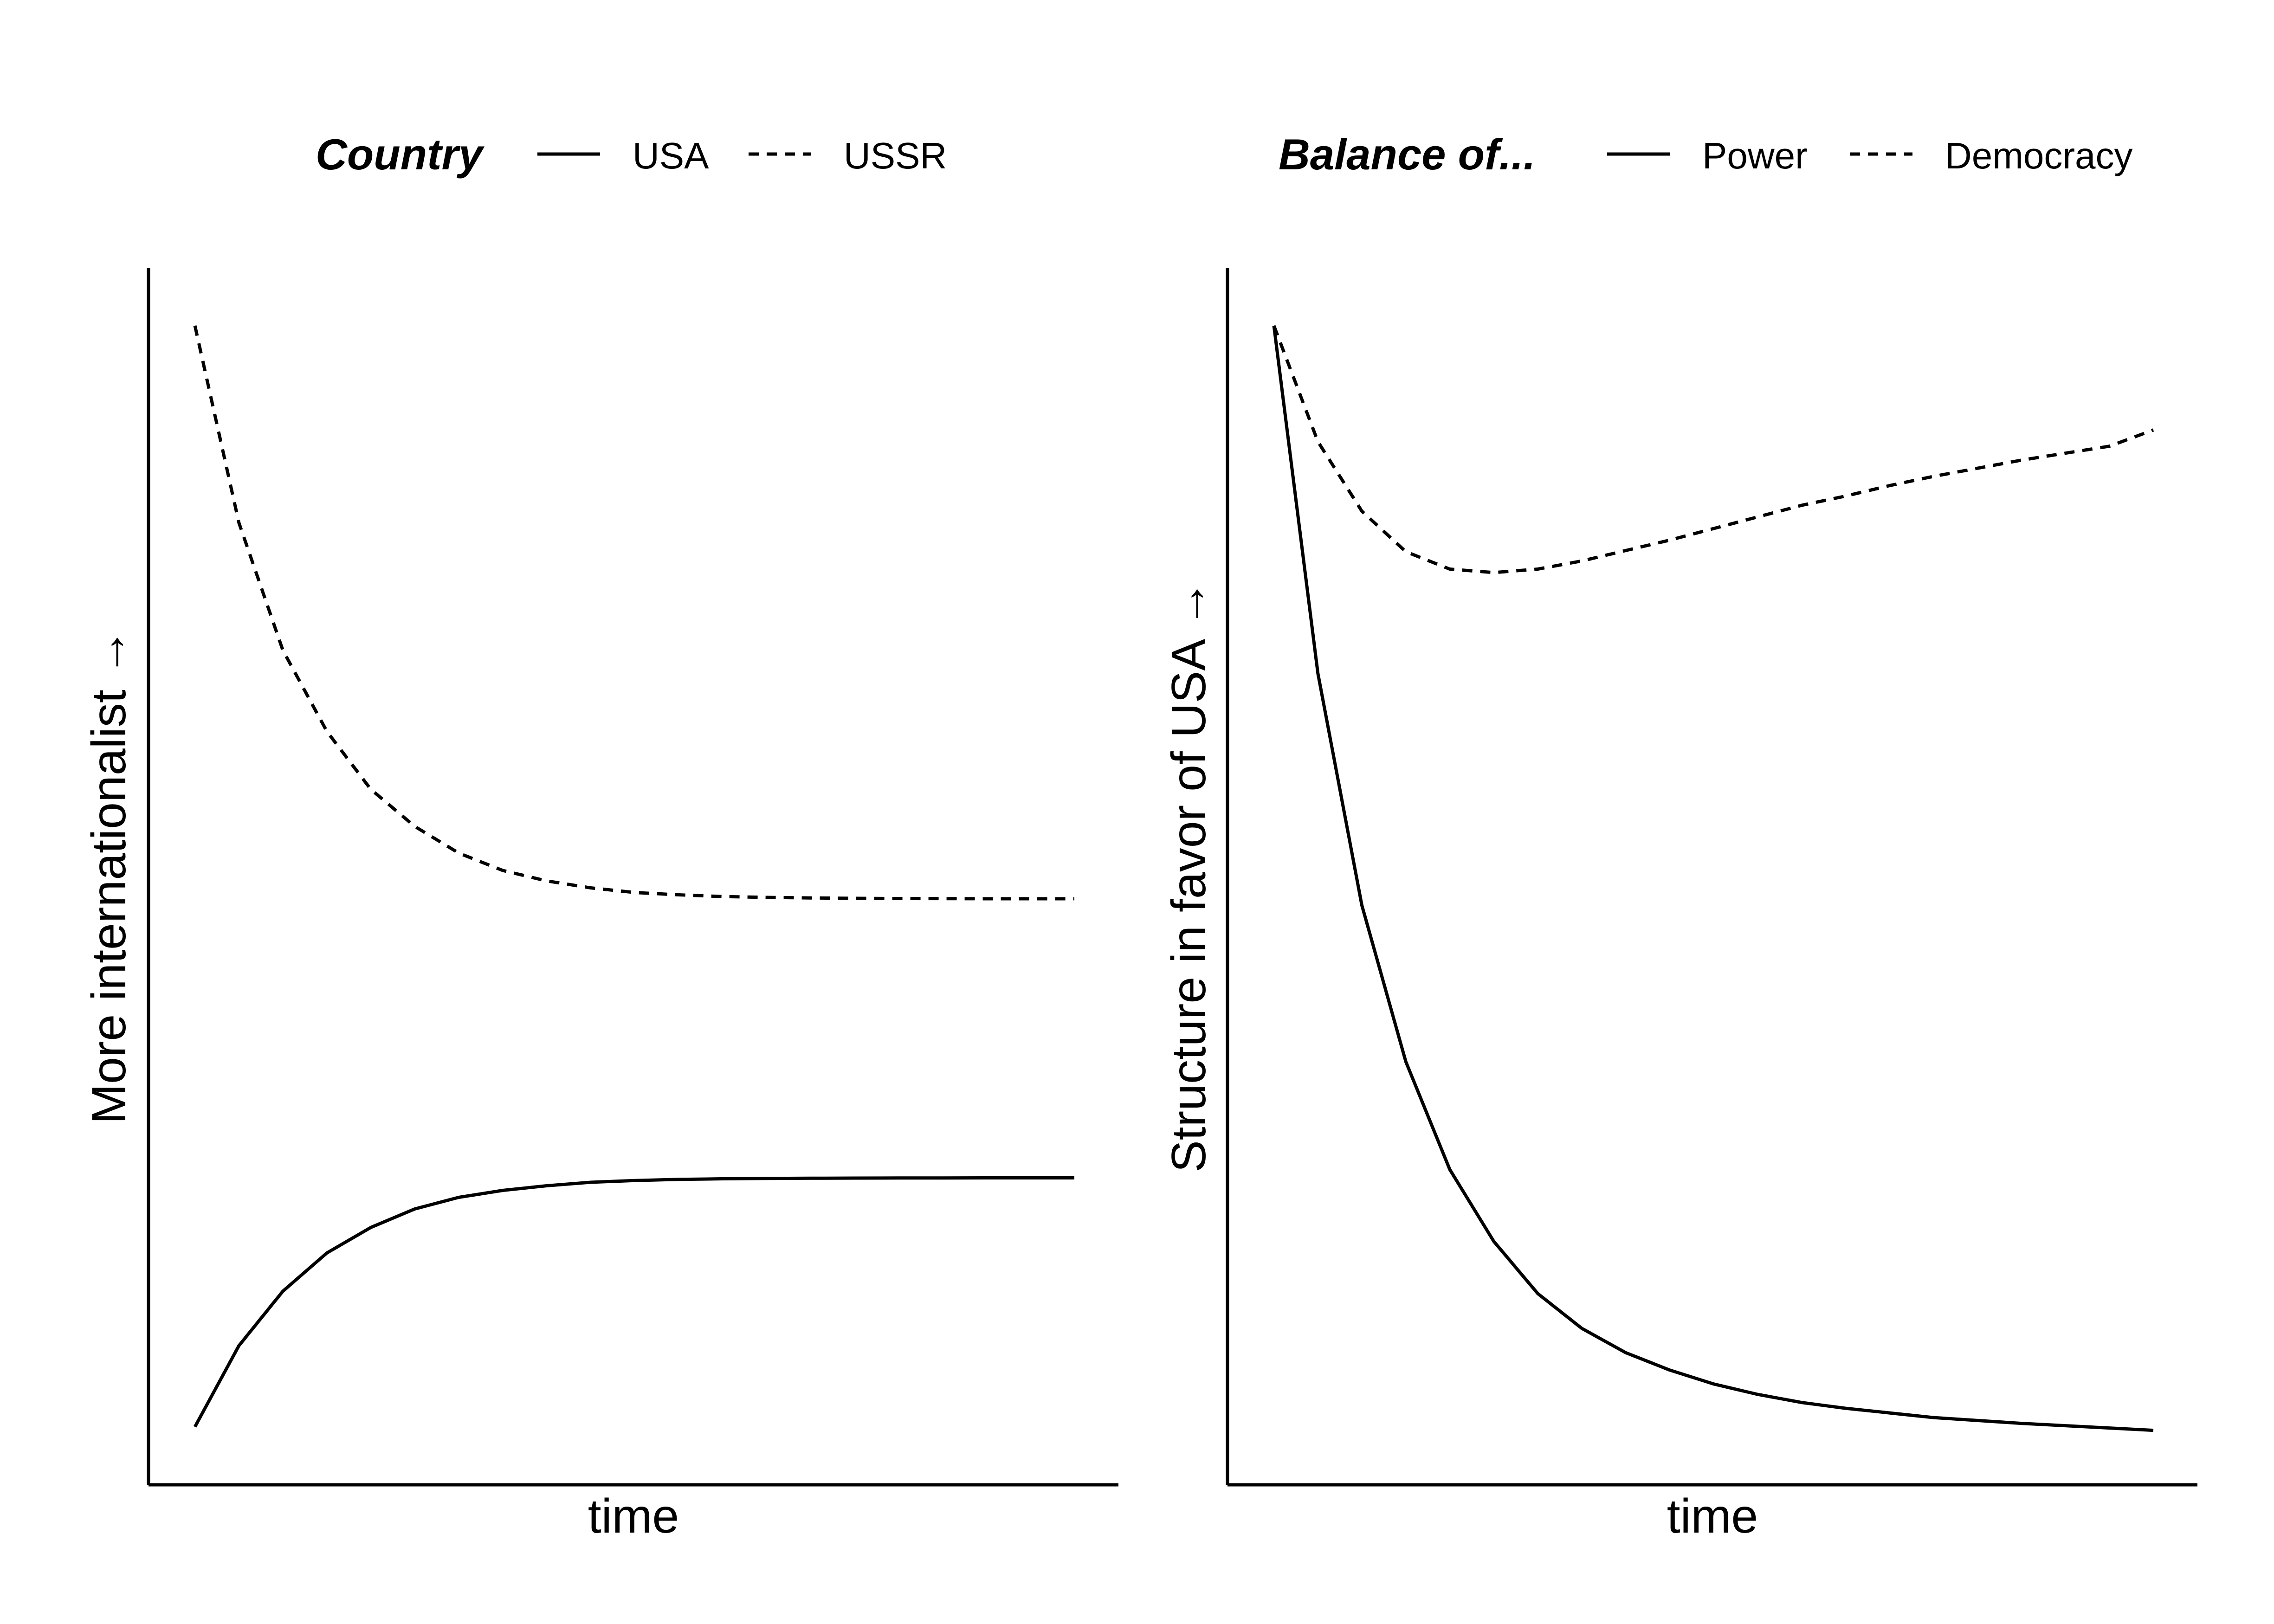 The height and width of the screenshot is (1624, 2274). What do you see at coordinates (671, 156) in the screenshot?
I see `legend-label-usa: USA` at bounding box center [671, 156].